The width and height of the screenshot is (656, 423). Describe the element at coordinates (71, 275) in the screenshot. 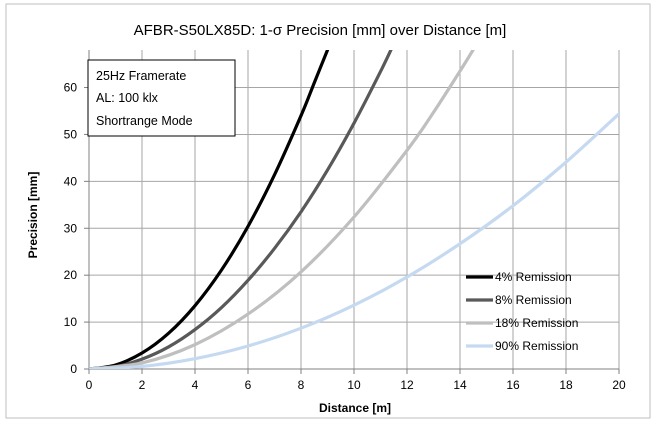

I see `y-tick-label: 20` at that location.